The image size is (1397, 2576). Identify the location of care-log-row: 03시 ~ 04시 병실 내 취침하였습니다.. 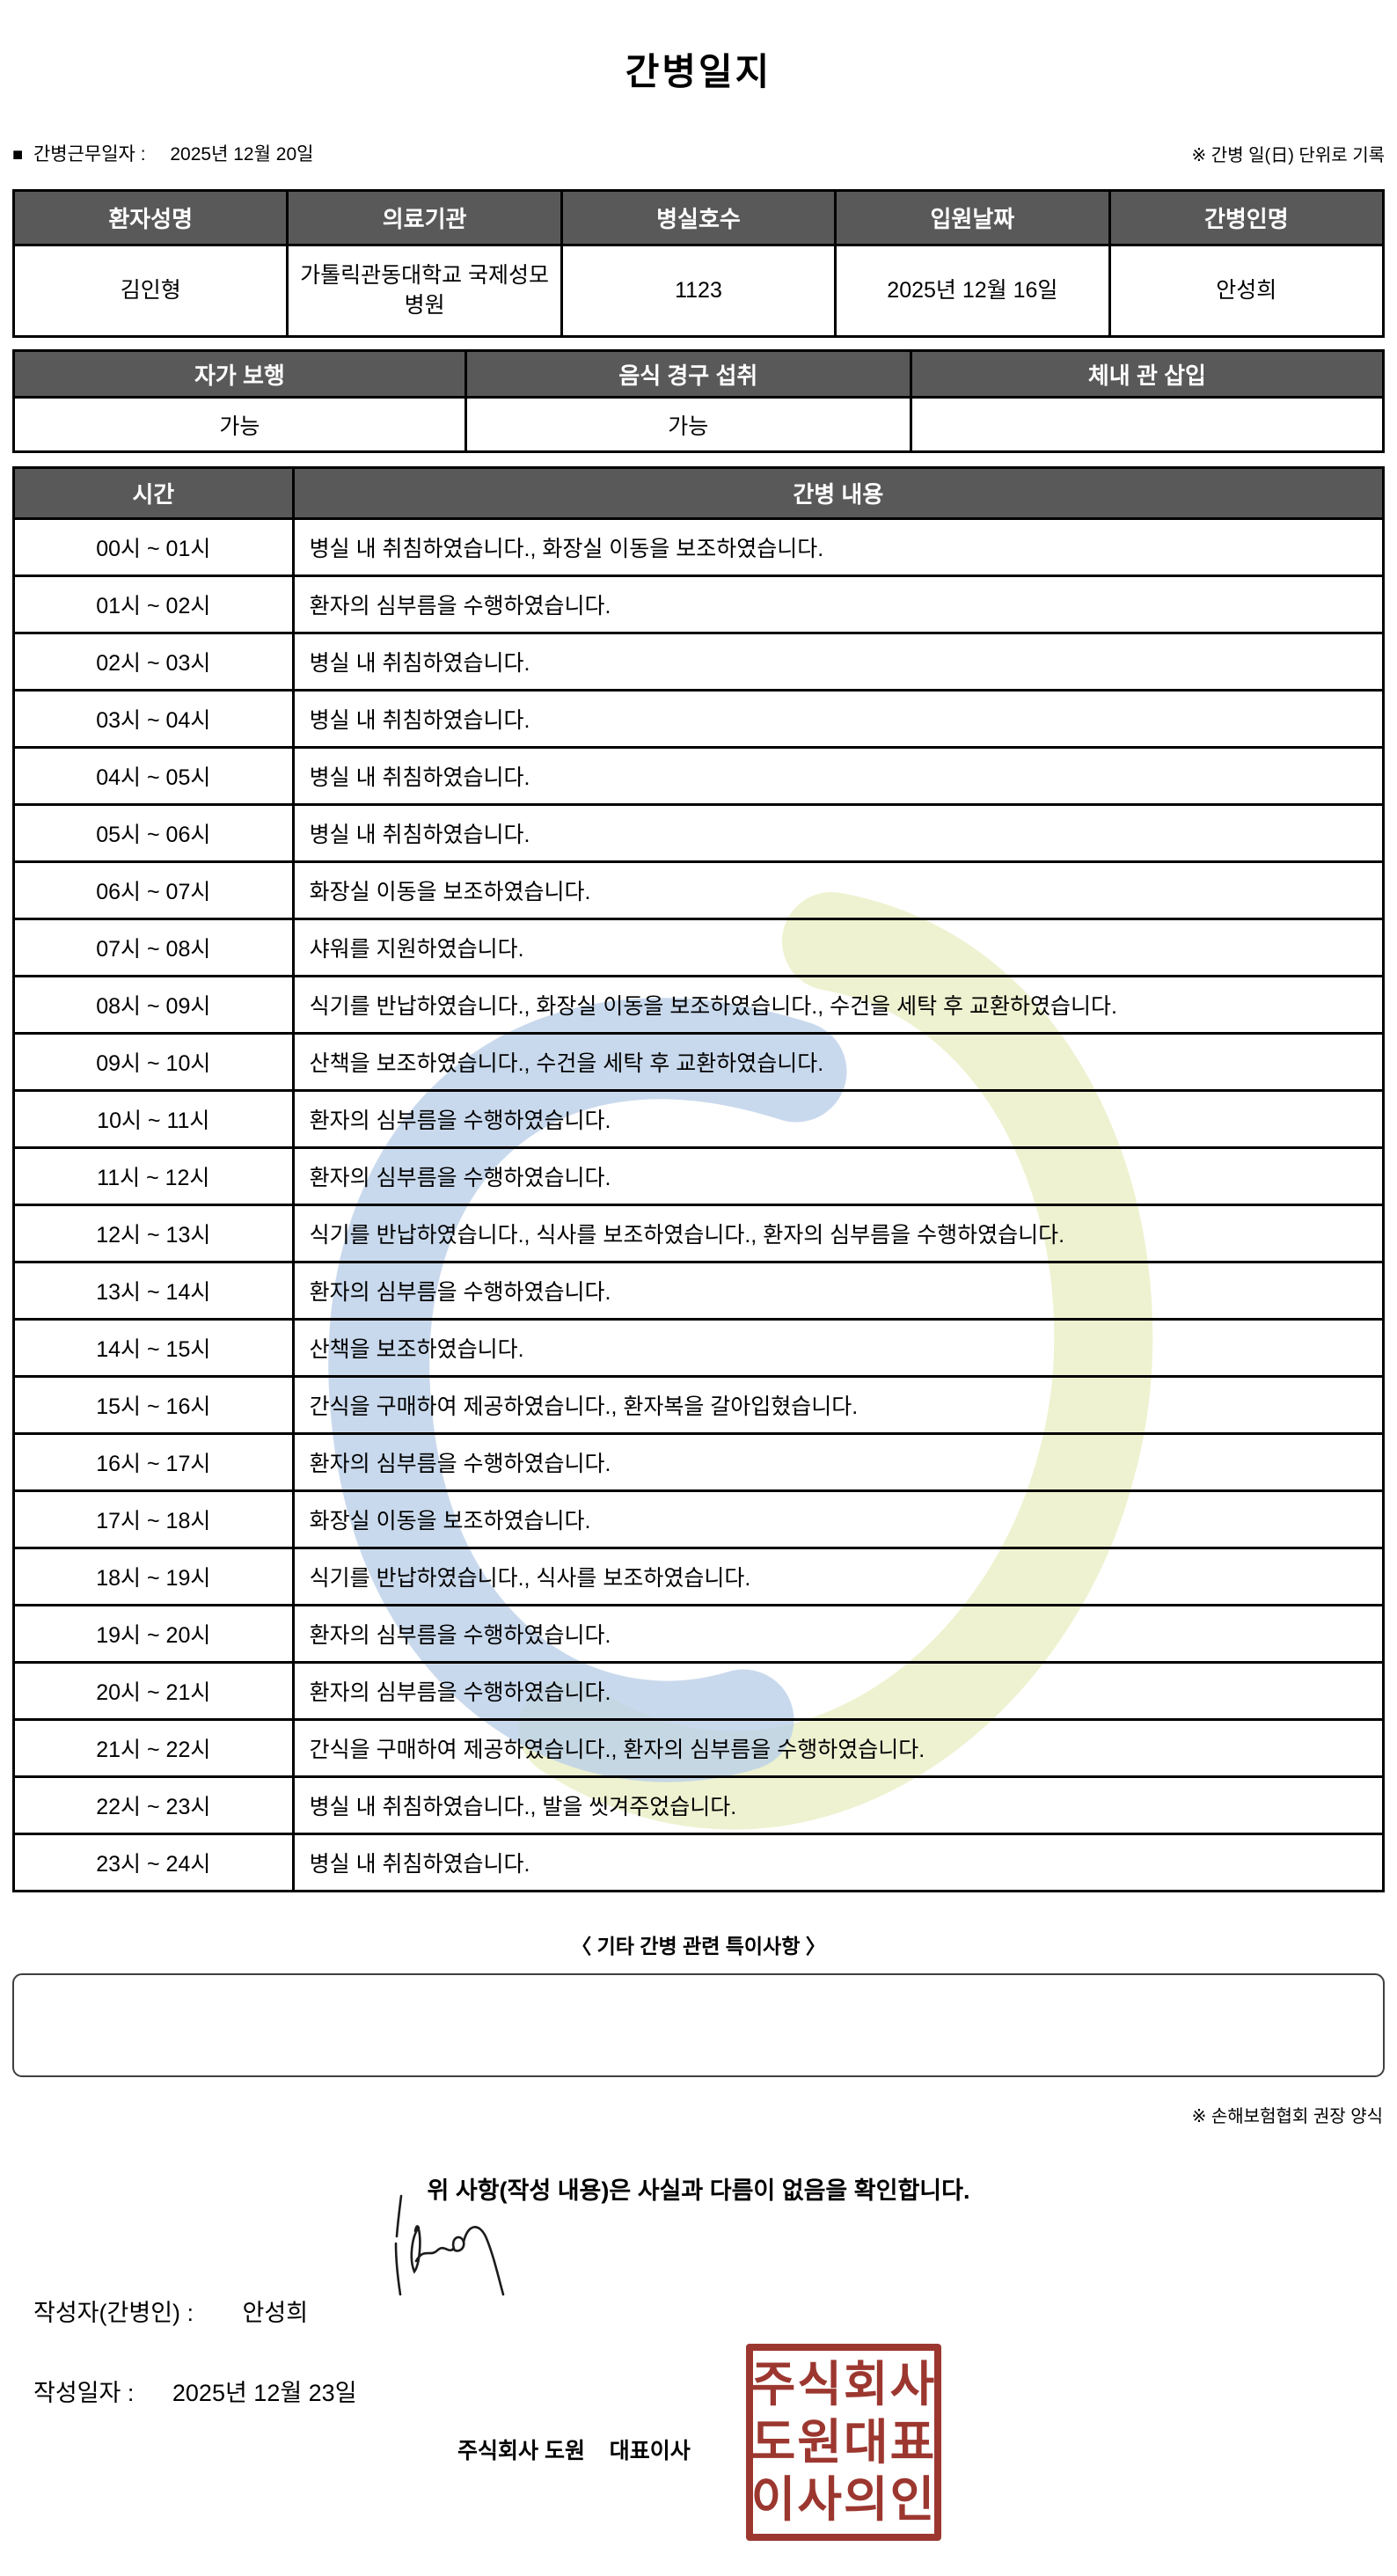
(699, 719).